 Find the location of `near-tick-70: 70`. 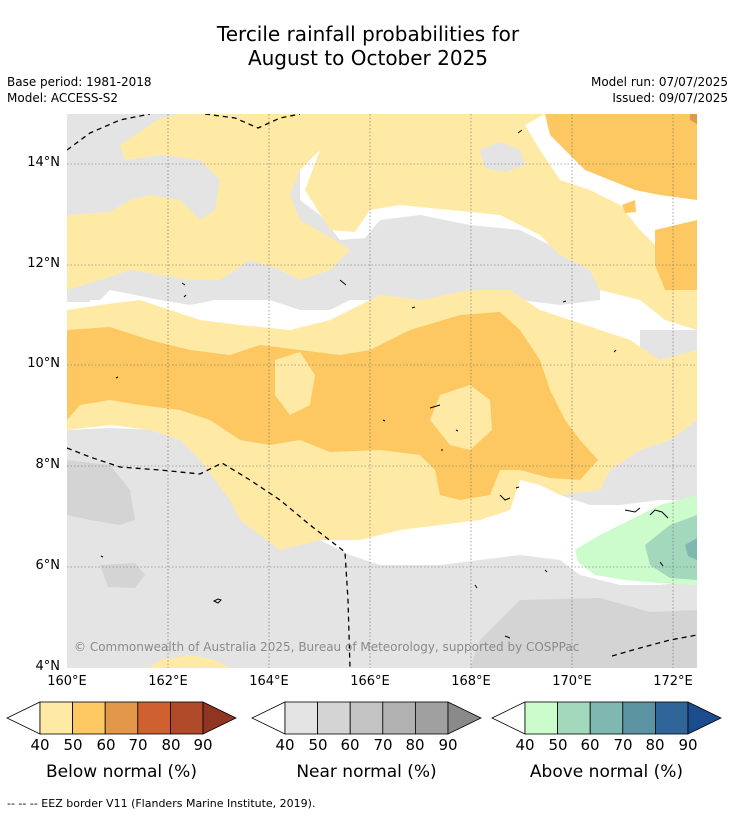

near-tick-70: 70 is located at coordinates (383, 745).